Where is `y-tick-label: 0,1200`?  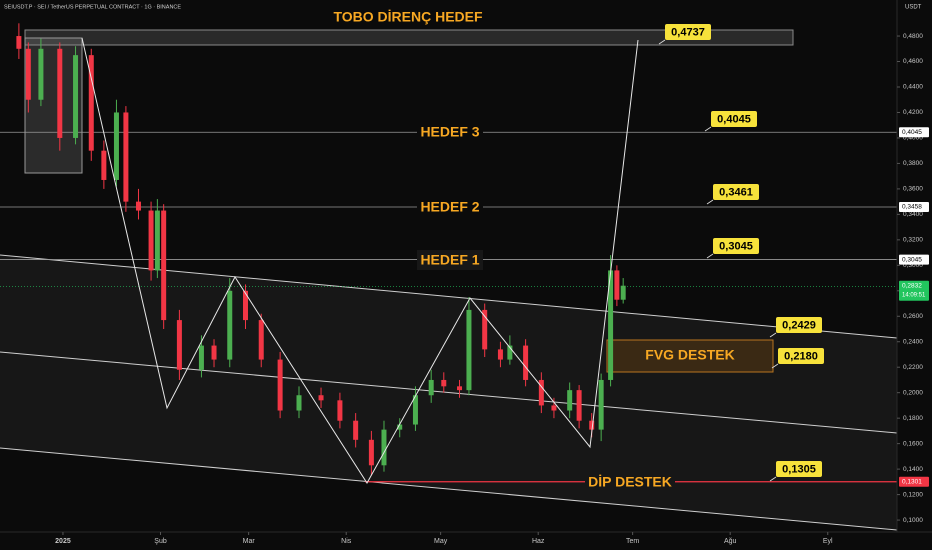
y-tick-label: 0,1200 is located at coordinates (913, 494).